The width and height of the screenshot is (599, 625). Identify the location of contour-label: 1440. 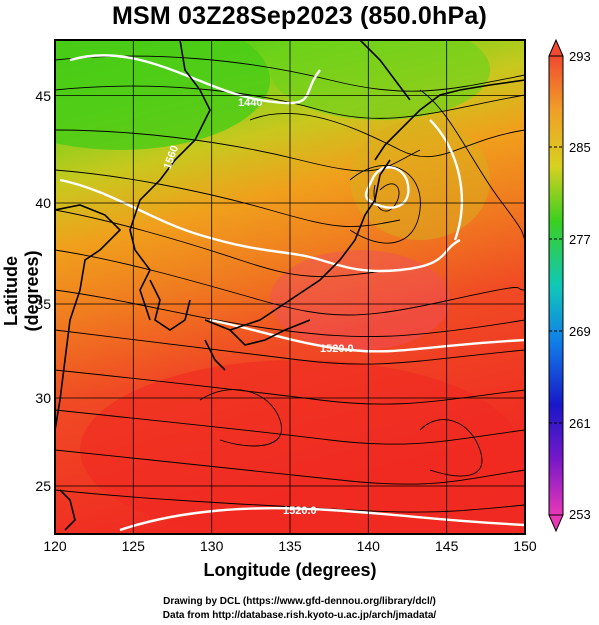
(250, 103).